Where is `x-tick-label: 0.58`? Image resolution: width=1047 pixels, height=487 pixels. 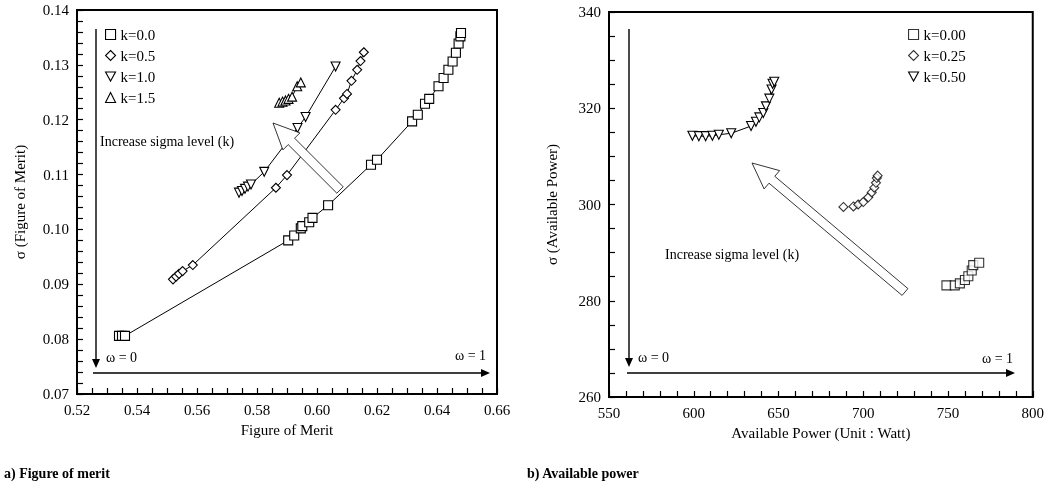 x-tick-label: 0.58 is located at coordinates (257, 409).